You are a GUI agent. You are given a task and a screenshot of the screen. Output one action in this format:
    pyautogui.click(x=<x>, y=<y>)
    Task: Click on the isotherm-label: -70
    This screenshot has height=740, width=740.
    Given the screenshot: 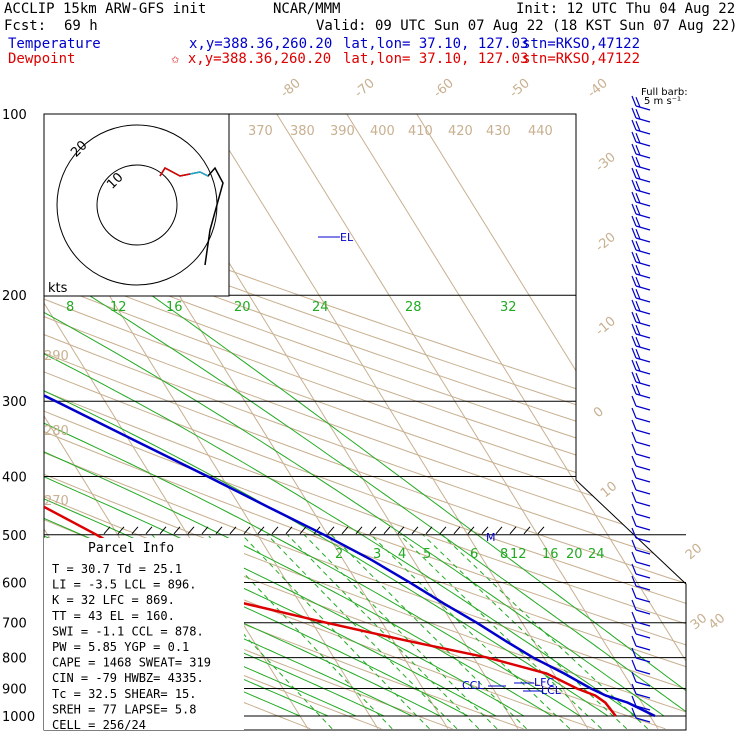 What is the action you would take?
    pyautogui.click(x=365, y=88)
    